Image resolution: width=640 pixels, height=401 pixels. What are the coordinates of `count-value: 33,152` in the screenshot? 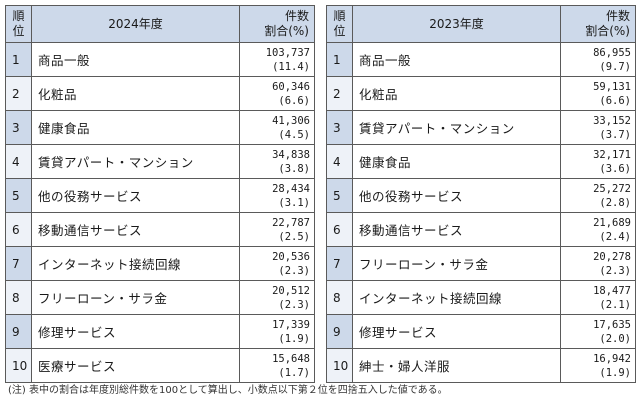 It's located at (612, 120).